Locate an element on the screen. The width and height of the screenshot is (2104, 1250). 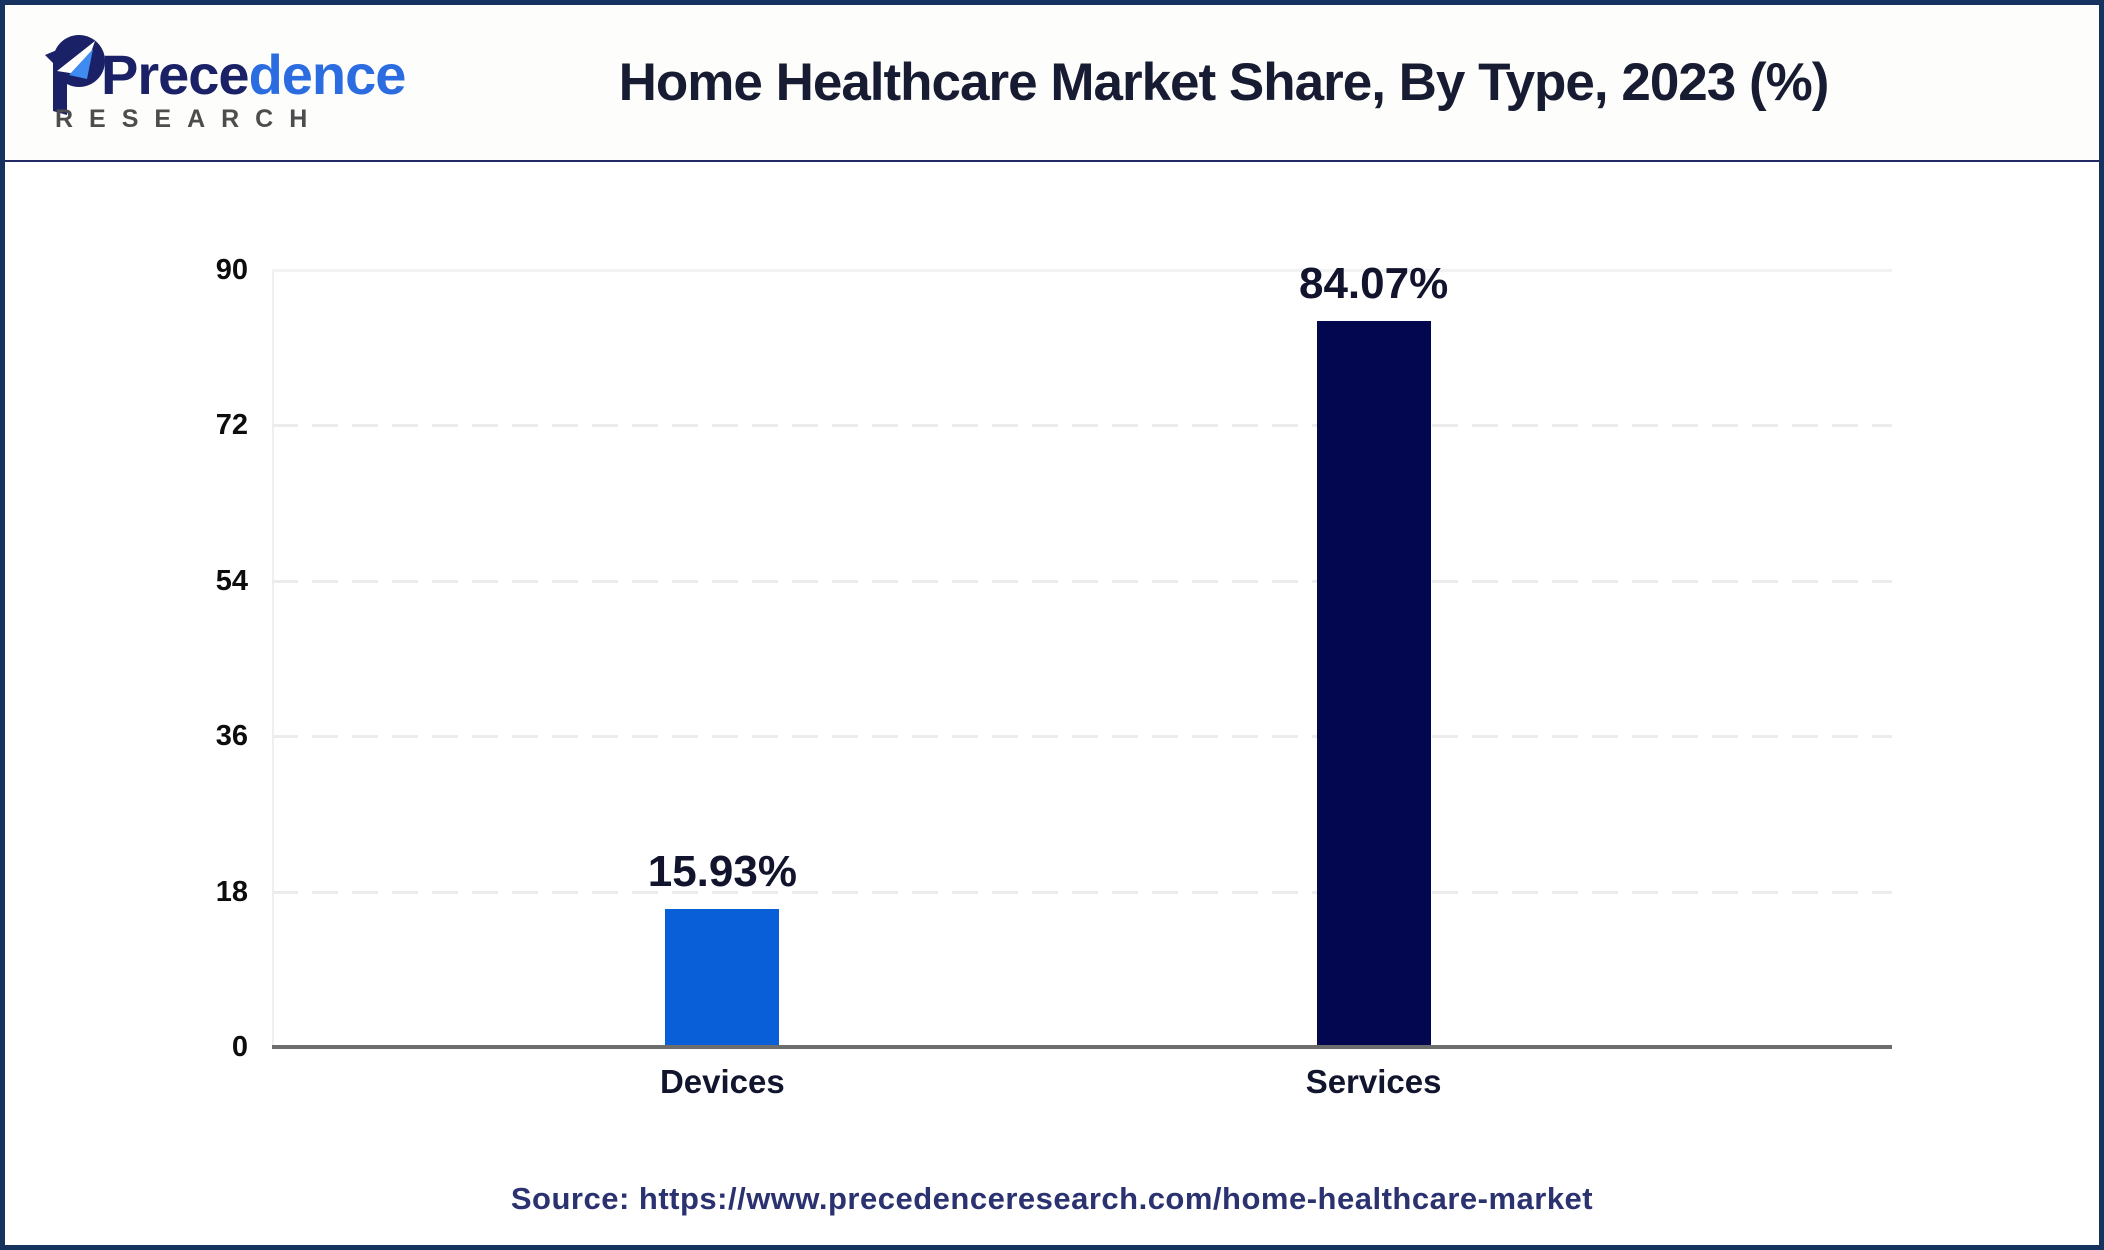
bar-value-label-services: 84.07% is located at coordinates (1373, 284).